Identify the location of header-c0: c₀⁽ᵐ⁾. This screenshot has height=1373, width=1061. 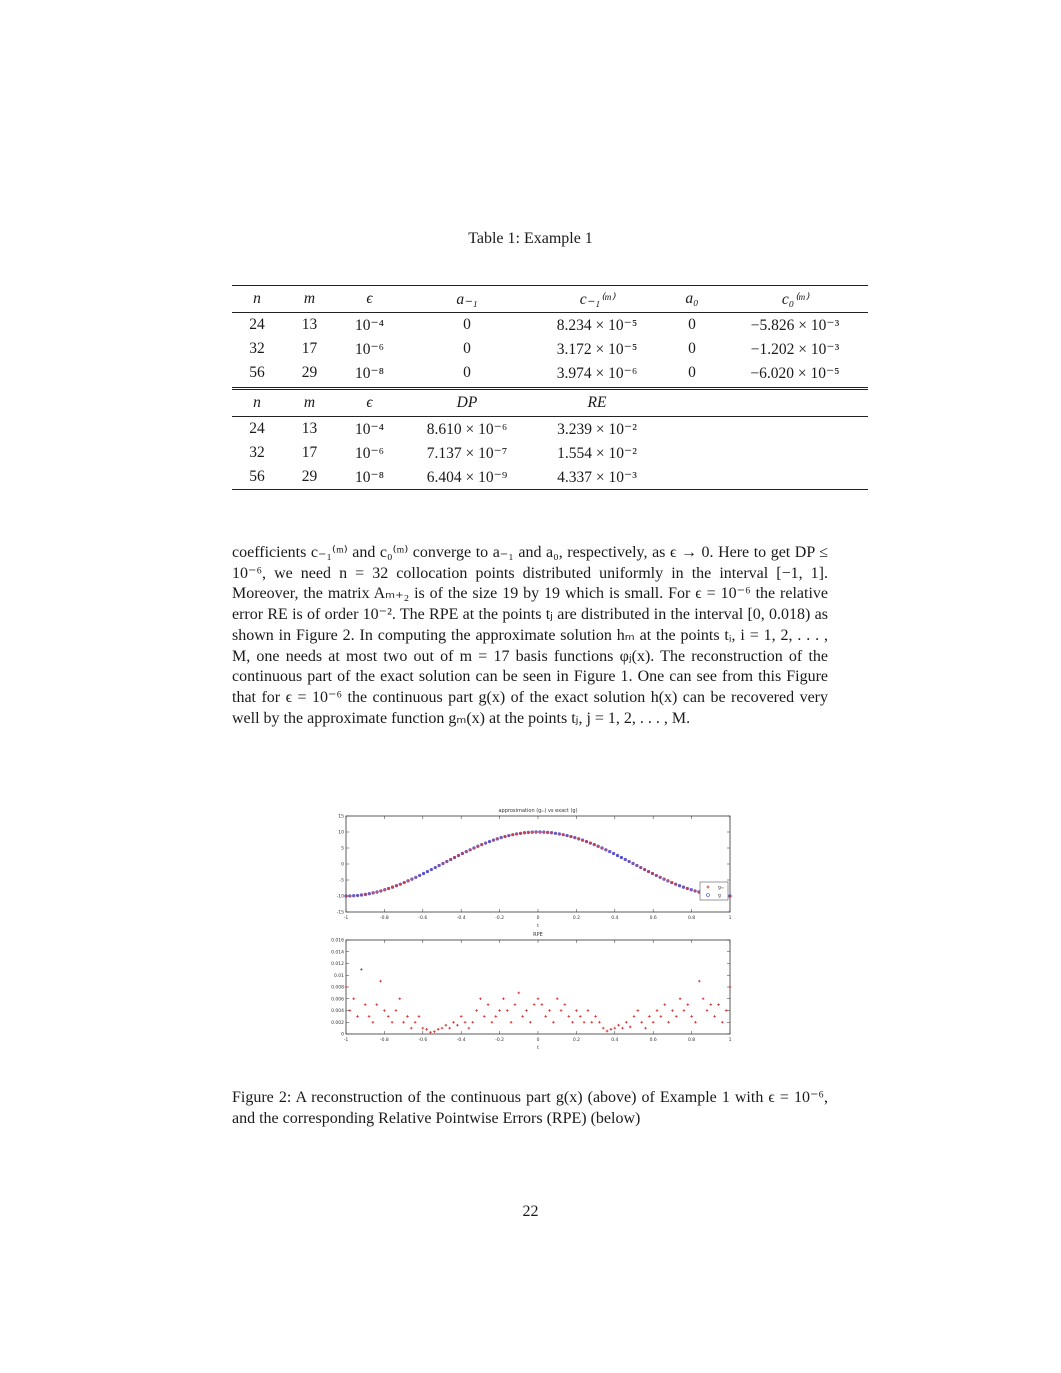
(795, 299).